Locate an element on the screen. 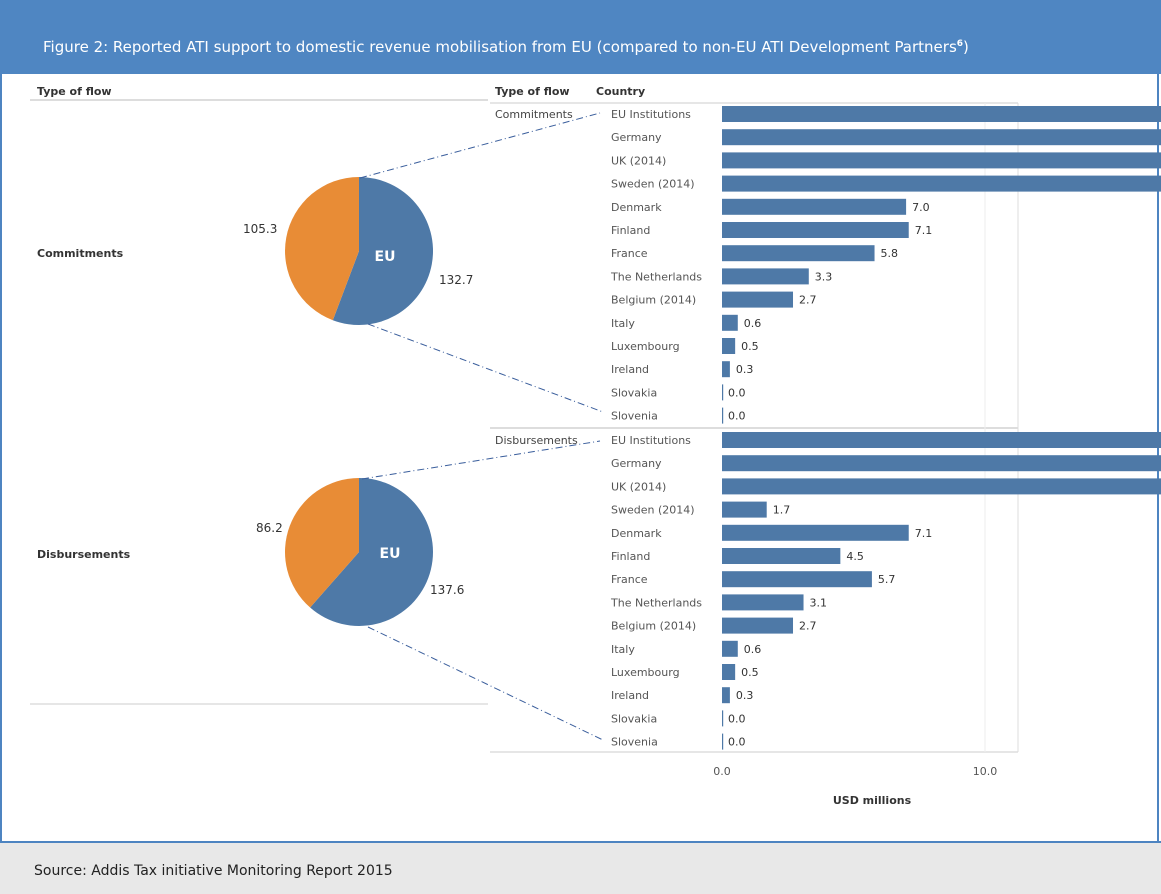  bar-commitments-the-netherlands is located at coordinates (765, 276).